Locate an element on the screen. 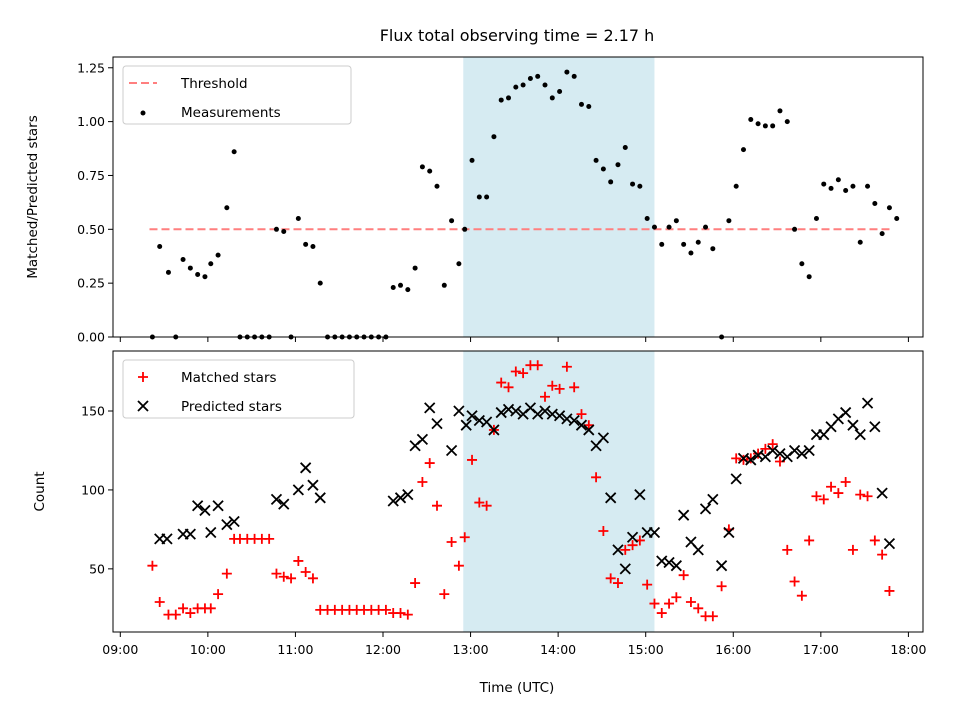 Image resolution: width=960 pixels, height=724 pixels. chart-title: Flux total observing time = 2.17 h is located at coordinates (517, 35).